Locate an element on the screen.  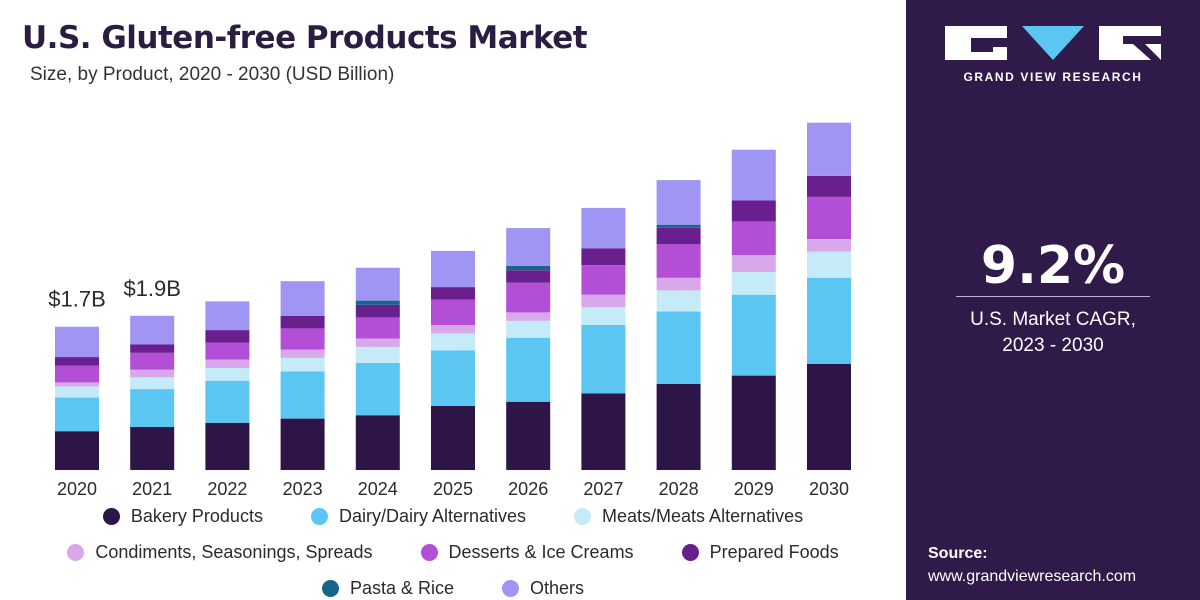
cagr-label-line1: U.S. Market CAGR, is located at coordinates (1053, 319).